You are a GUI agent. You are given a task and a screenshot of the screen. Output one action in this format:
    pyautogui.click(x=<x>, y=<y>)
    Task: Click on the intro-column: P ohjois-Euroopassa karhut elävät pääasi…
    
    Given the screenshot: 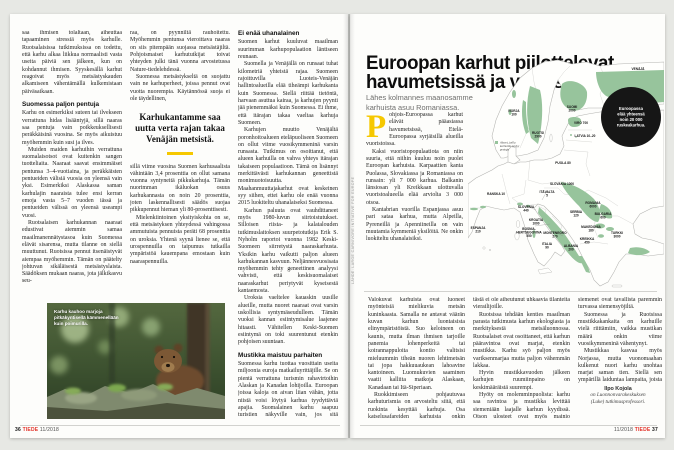 What is the action you would take?
    pyautogui.click(x=414, y=200)
    